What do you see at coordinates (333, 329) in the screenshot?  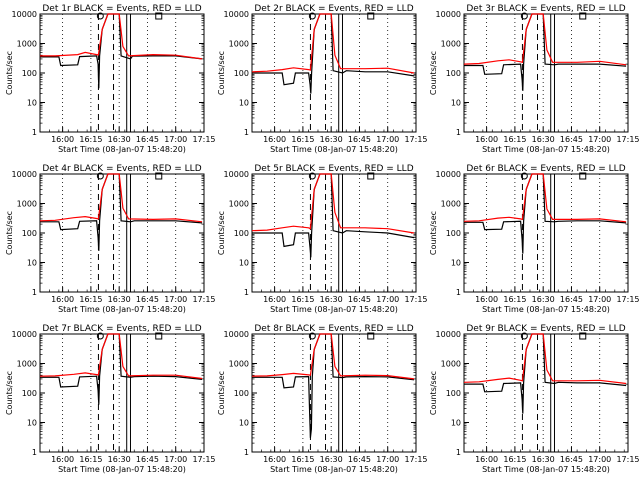 I see `panel-title: Det 8r BLACK = Events, RED = LLD` at bounding box center [333, 329].